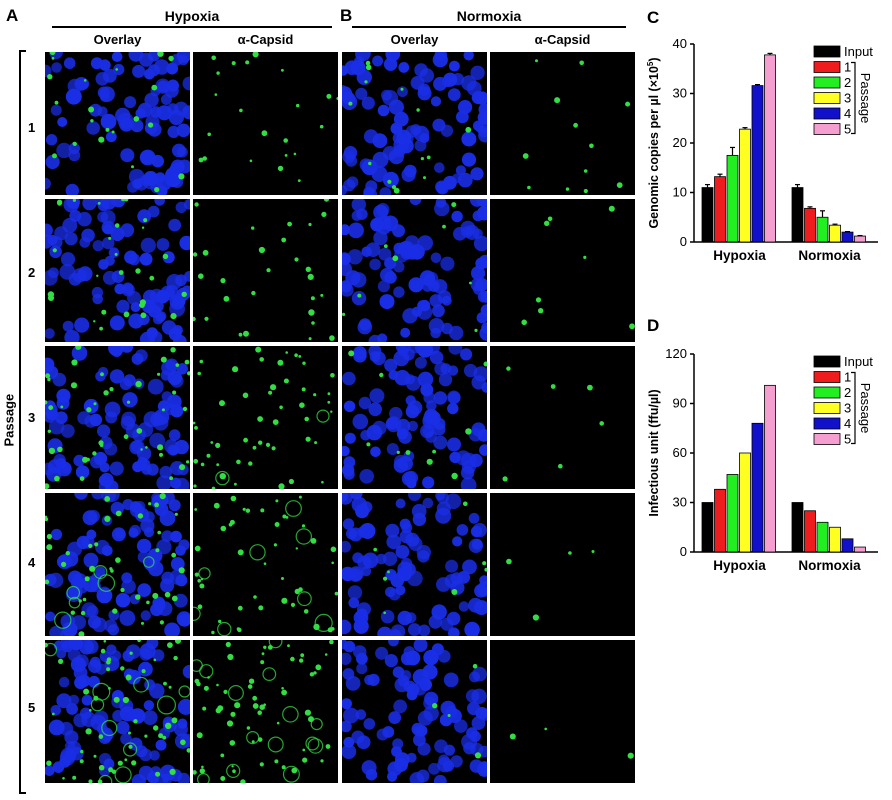  Describe the element at coordinates (32, 707) in the screenshot. I see `row-label-5: 5` at that location.